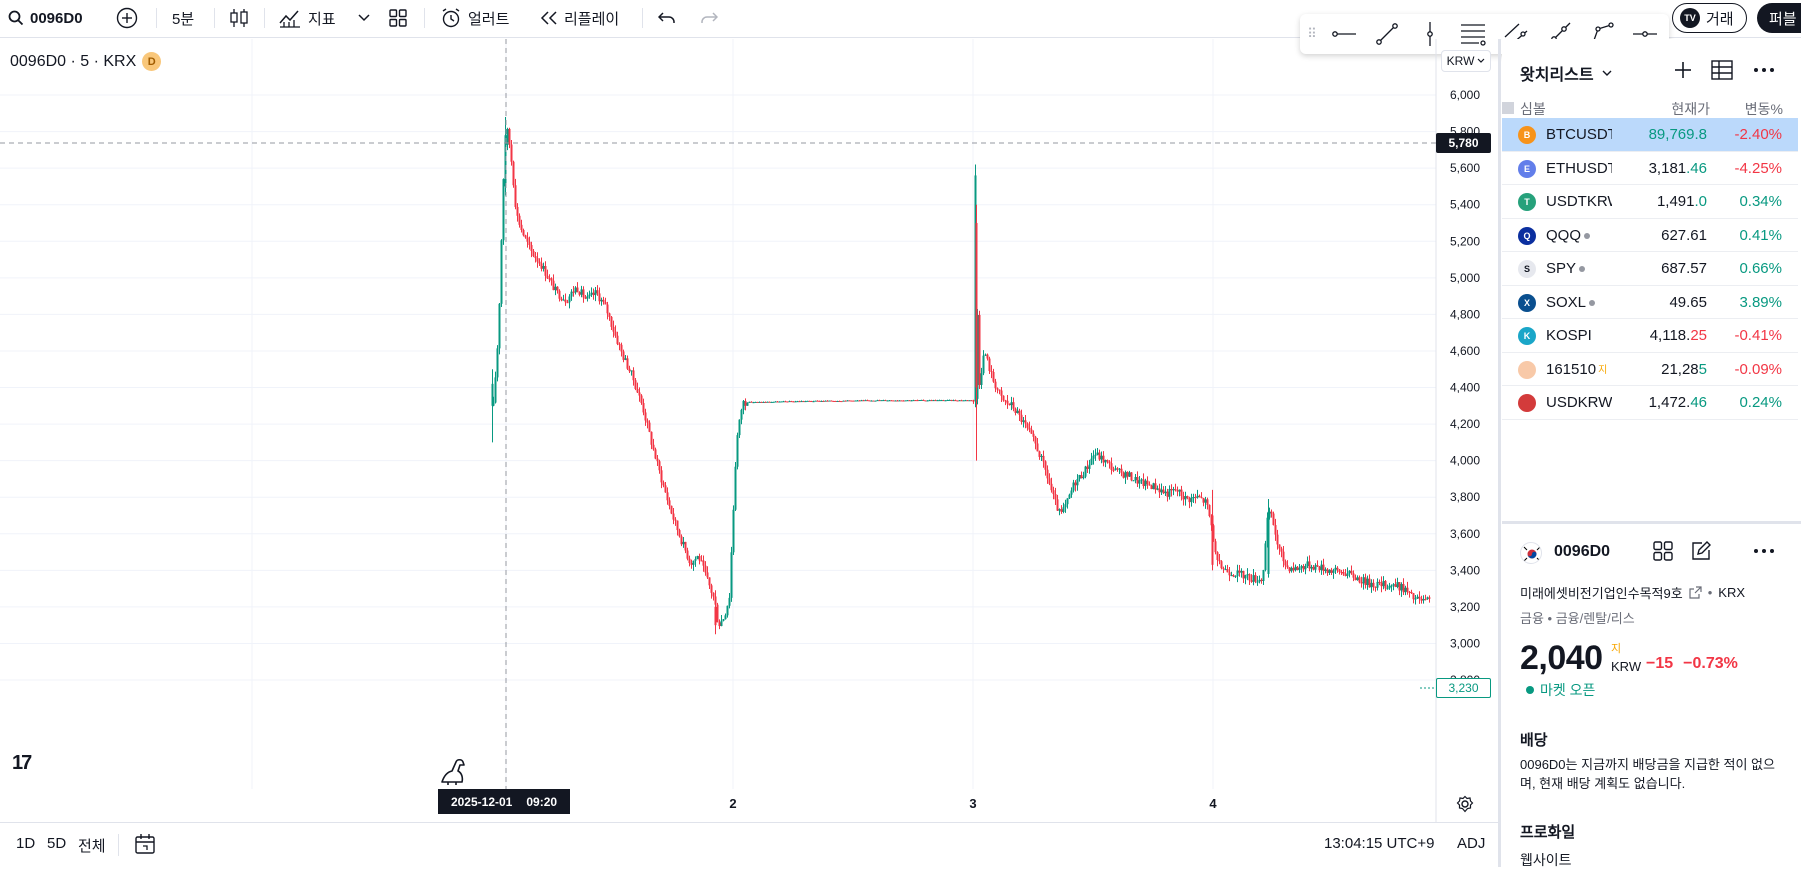 Image resolution: width=1801 pixels, height=870 pixels. What do you see at coordinates (1466, 61) in the screenshot?
I see `currency-selector: KRW` at bounding box center [1466, 61].